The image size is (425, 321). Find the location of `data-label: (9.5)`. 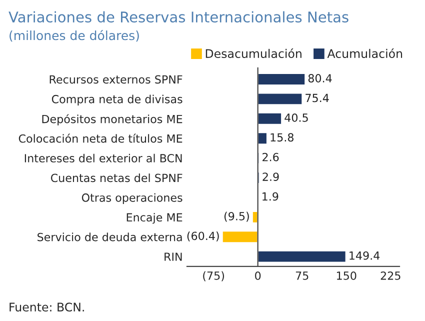

data-label: (9.5) is located at coordinates (236, 217).